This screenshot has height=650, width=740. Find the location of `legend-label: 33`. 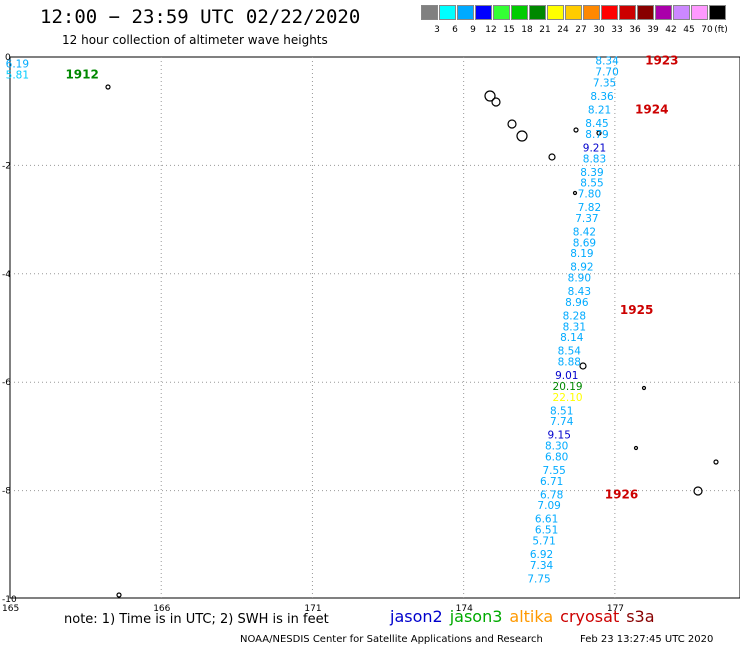

legend-label: 33 is located at coordinates (617, 30).